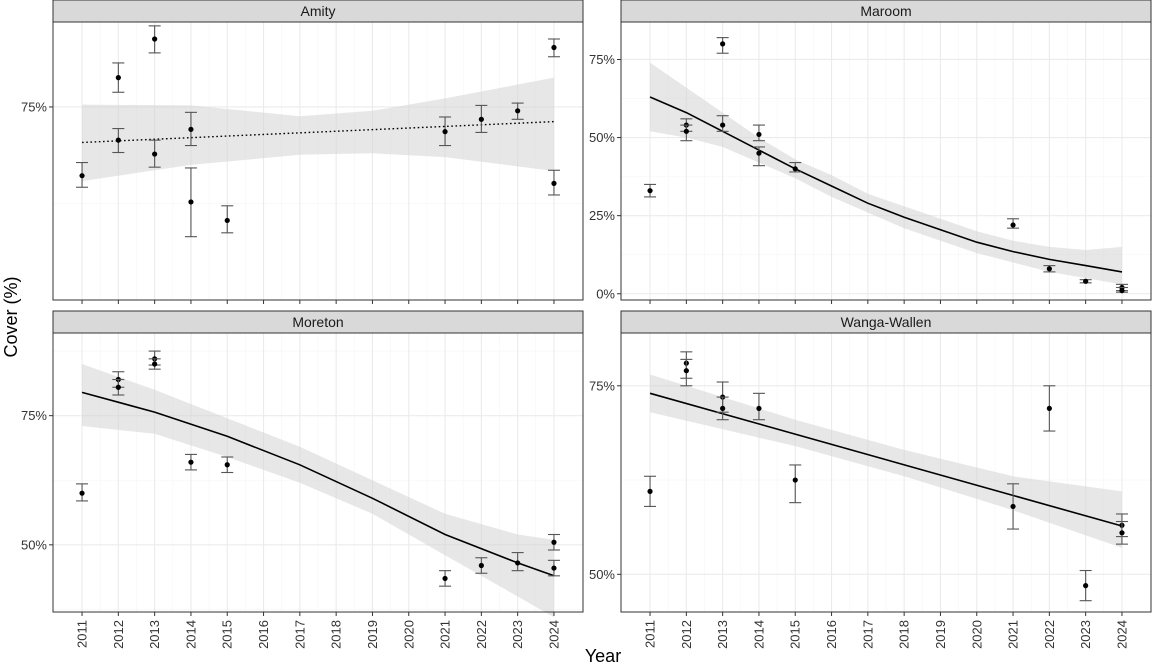  I want to click on y-axis-title: Cover (%), so click(11, 316).